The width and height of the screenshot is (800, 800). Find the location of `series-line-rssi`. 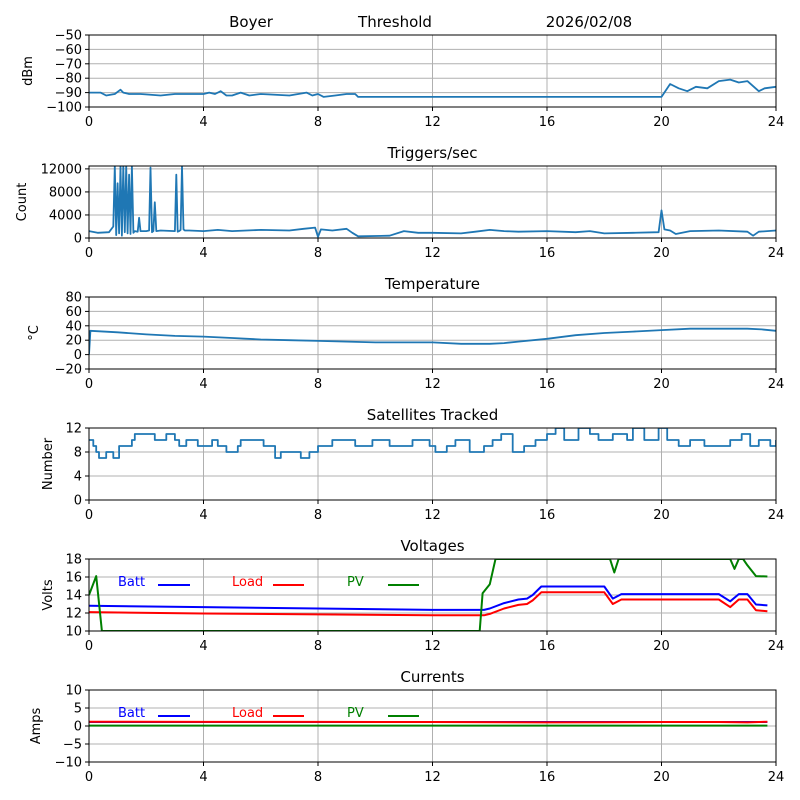

series-line-rssi is located at coordinates (432, 88).